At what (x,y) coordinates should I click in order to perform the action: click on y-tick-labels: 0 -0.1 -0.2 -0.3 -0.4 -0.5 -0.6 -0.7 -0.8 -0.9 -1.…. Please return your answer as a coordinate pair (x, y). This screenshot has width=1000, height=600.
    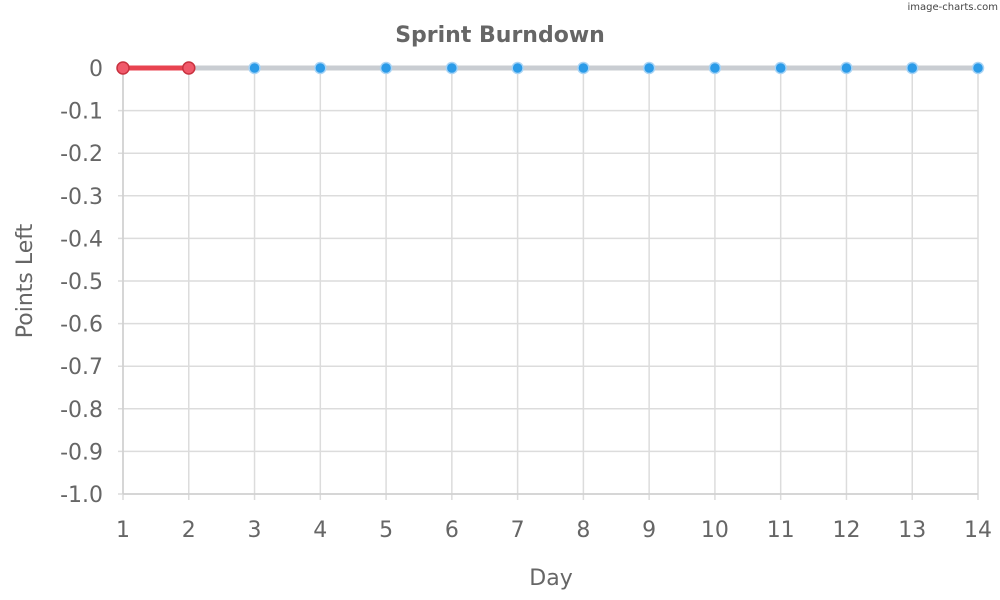
    Looking at the image, I should click on (81, 282).